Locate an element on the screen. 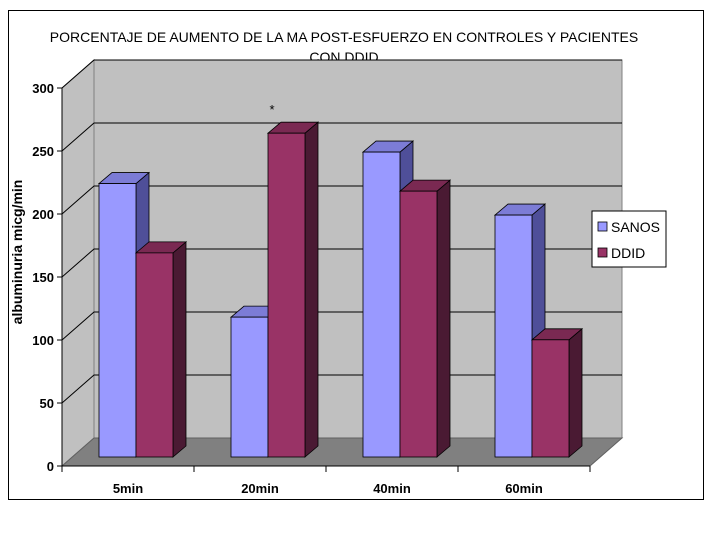 Image resolution: width=719 pixels, height=539 pixels. x-tick-label: 60min is located at coordinates (524, 488).